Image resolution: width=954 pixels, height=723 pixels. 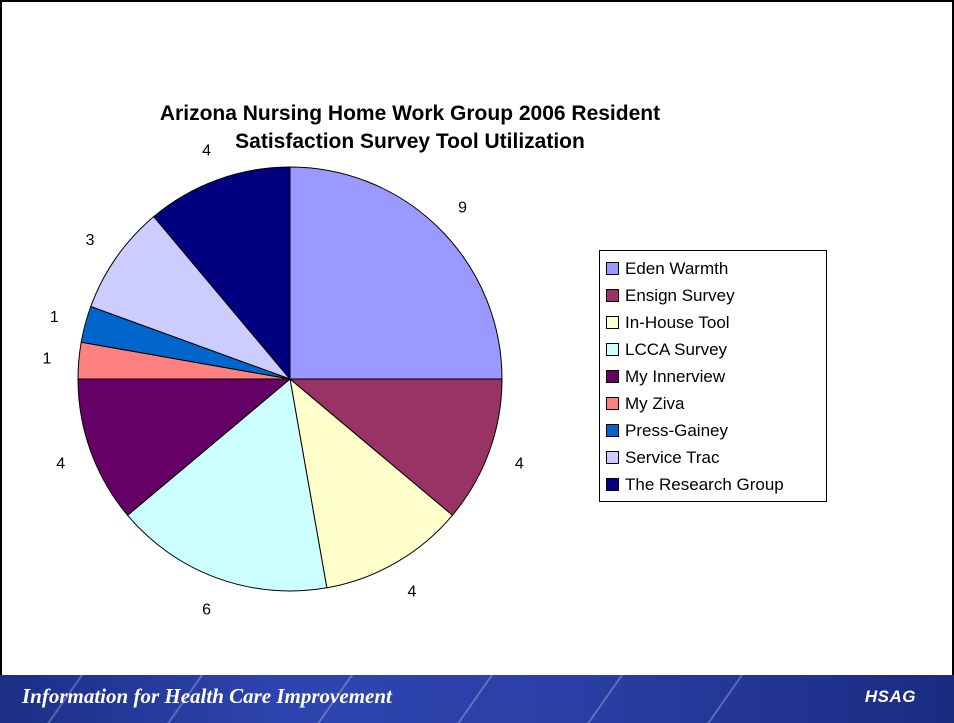 I want to click on data-label-my-ziva: 1, so click(x=46, y=359).